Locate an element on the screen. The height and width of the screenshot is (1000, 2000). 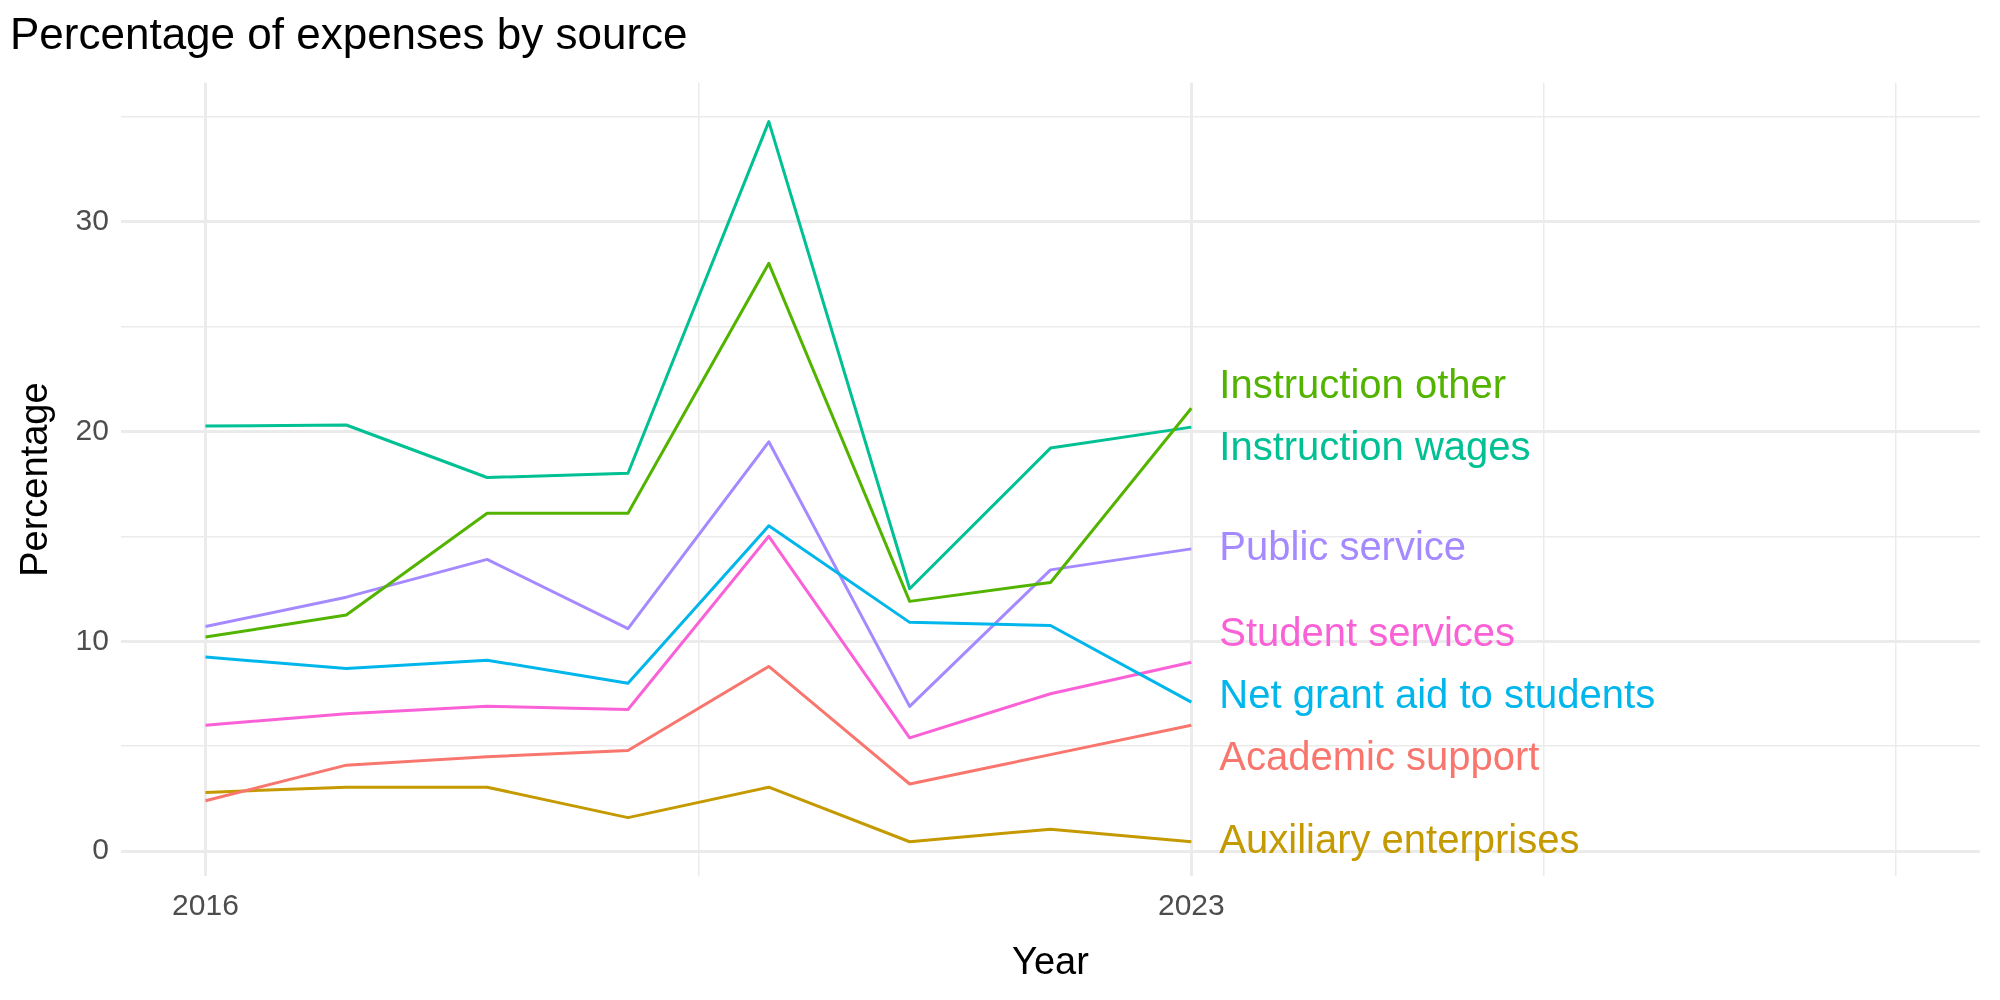
x-tick-label: 2023 is located at coordinates (1191, 904).